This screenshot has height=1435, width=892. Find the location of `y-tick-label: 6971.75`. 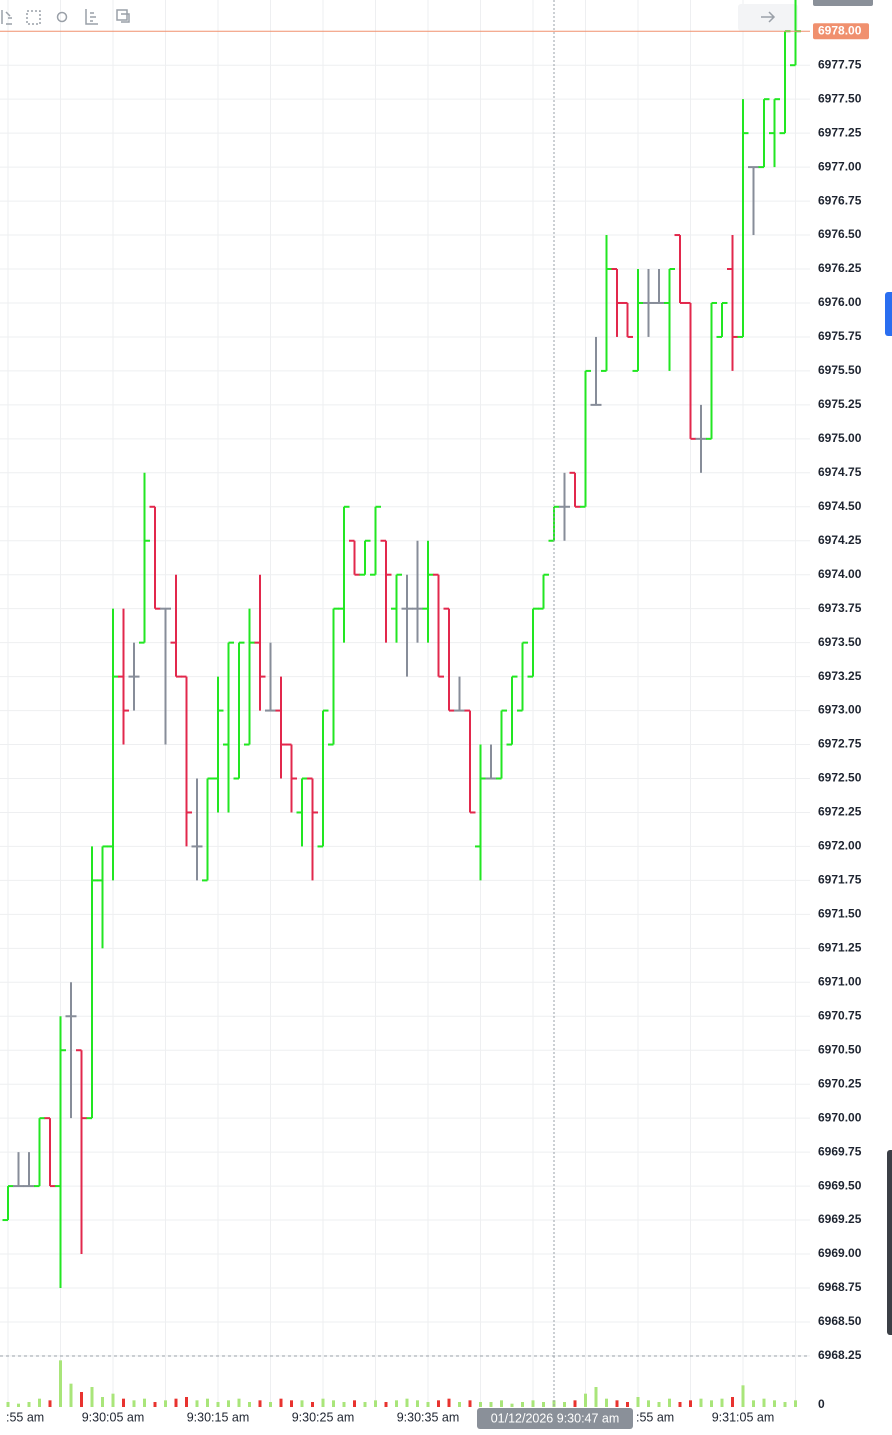

y-tick-label: 6971.75 is located at coordinates (840, 880).